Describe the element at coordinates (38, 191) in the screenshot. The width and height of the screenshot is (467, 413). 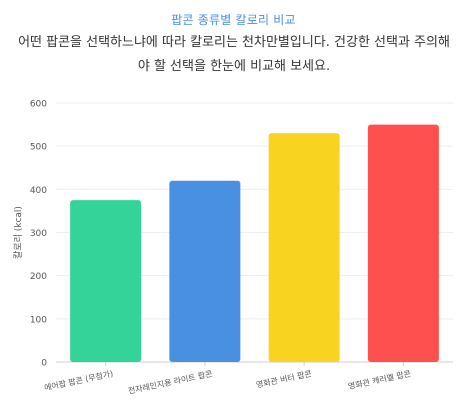
I see `y-tick-label: 400` at that location.